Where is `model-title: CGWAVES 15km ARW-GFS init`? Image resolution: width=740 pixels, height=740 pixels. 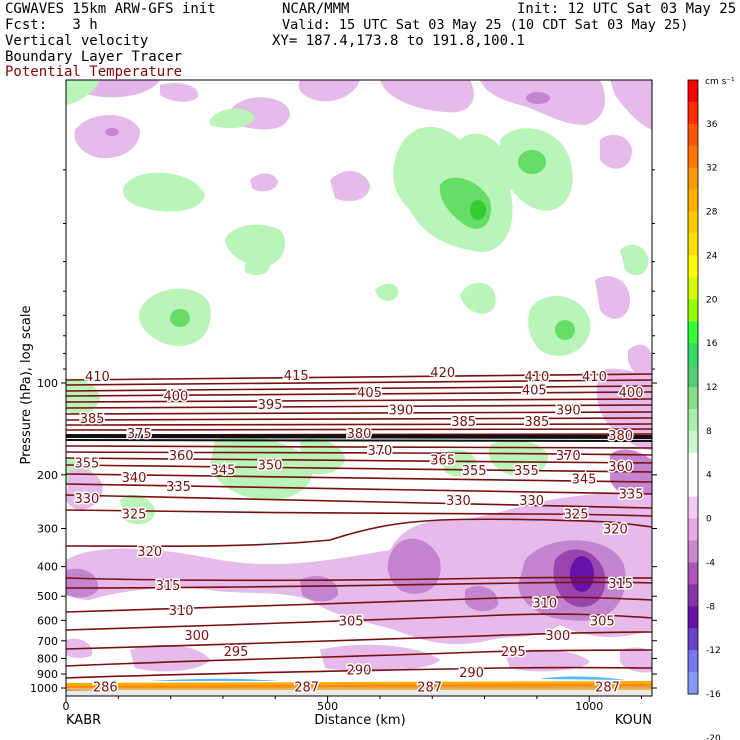 model-title: CGWAVES 15km ARW-GFS init is located at coordinates (110, 9).